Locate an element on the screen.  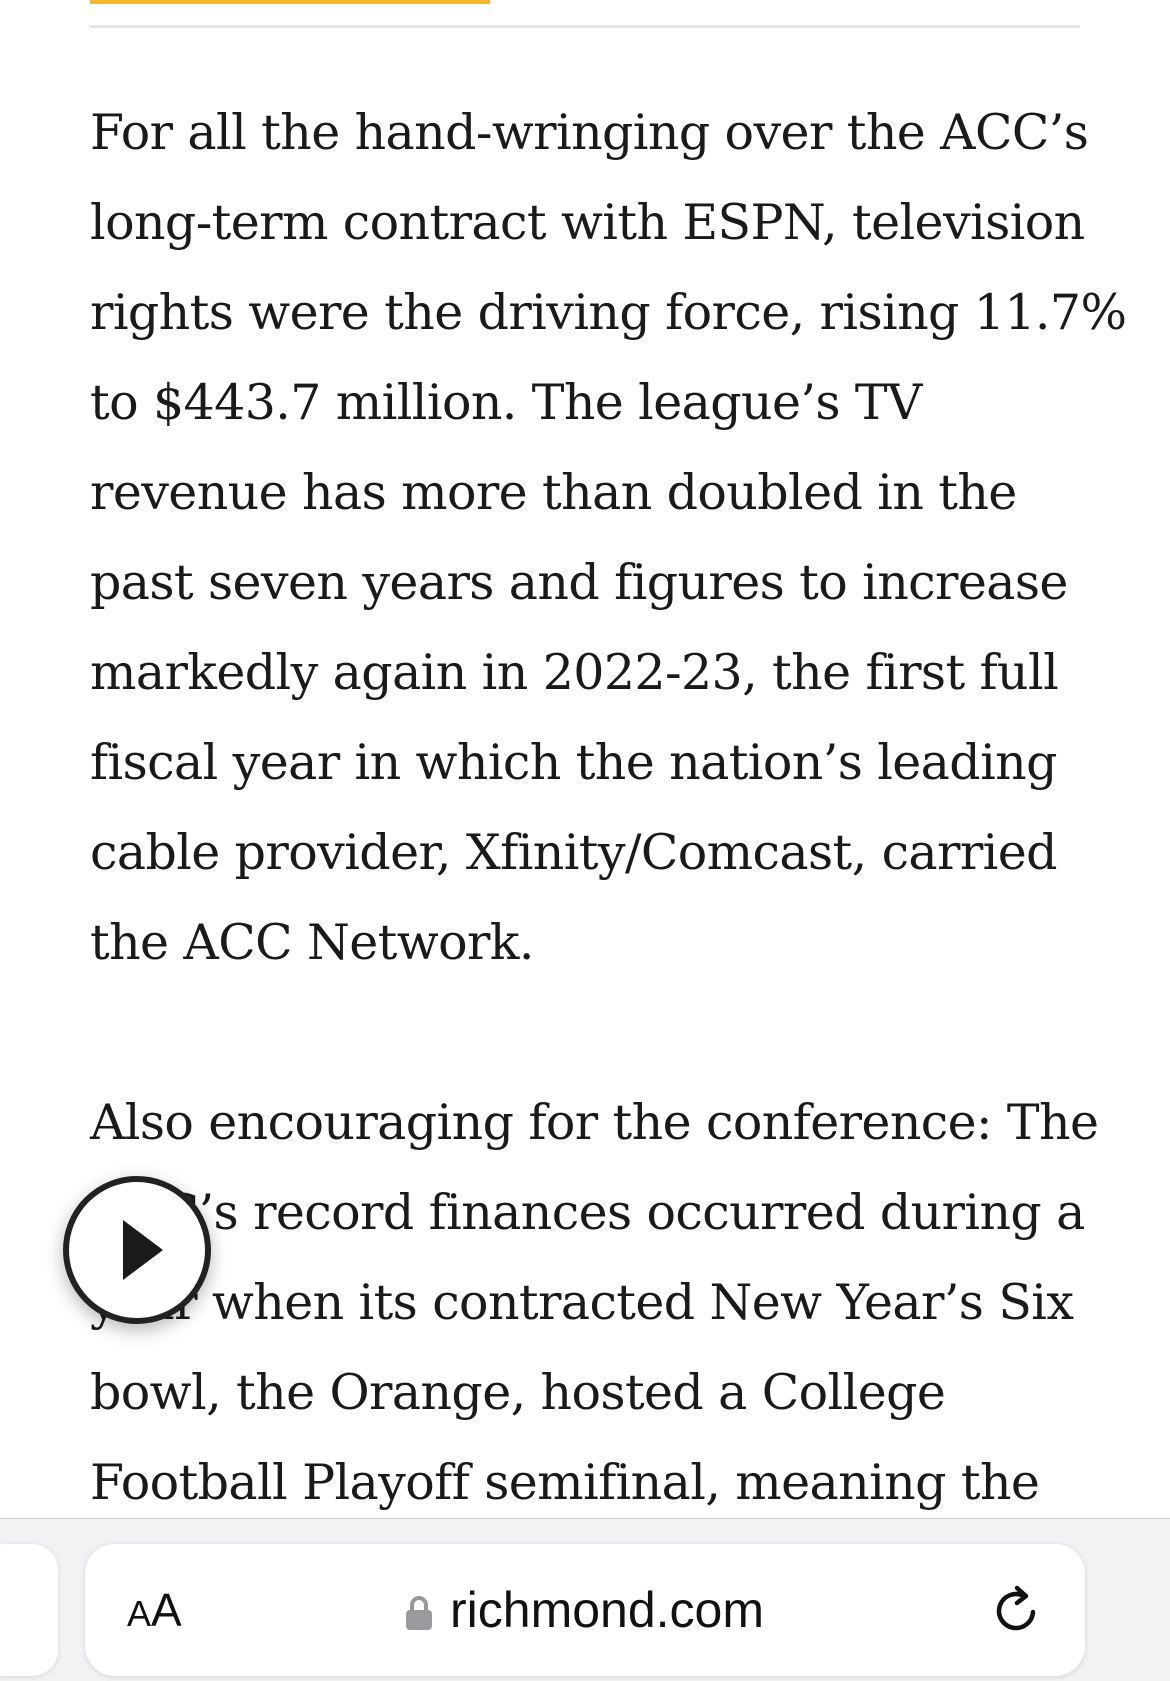
paragraph-line: year when its contracted New Year’s Six is located at coordinates (582, 1302).